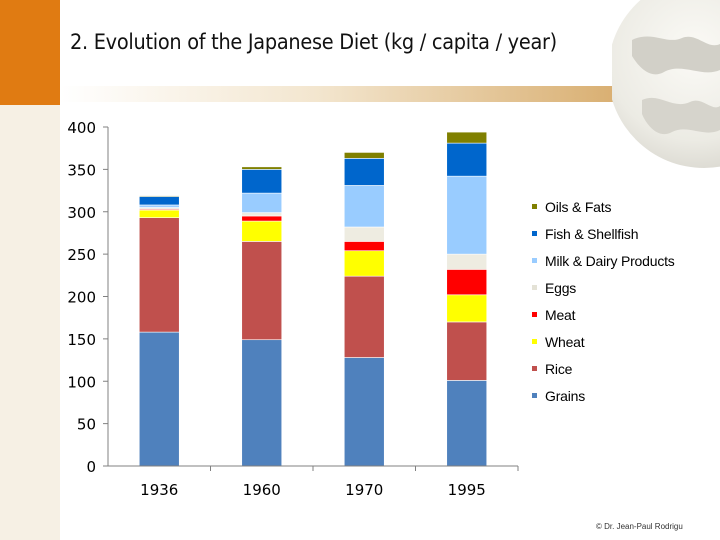 This screenshot has height=540, width=720. What do you see at coordinates (467, 215) in the screenshot?
I see `bar-segment-milk-dairy-products-1995` at bounding box center [467, 215].